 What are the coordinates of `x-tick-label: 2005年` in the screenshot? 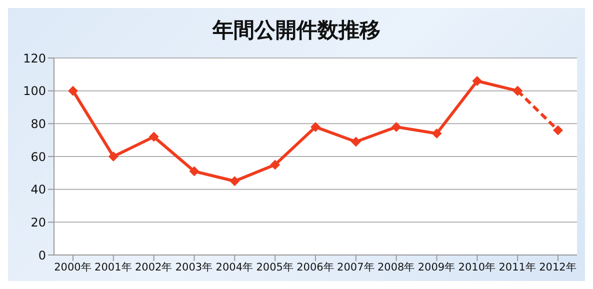 It's located at (275, 267).